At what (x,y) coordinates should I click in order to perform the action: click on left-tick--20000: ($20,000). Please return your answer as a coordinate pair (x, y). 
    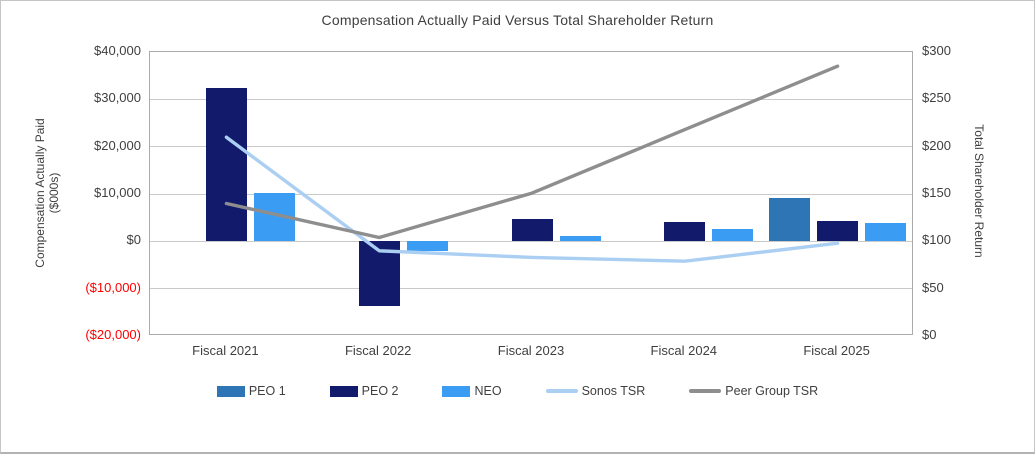
    Looking at the image, I should click on (113, 334).